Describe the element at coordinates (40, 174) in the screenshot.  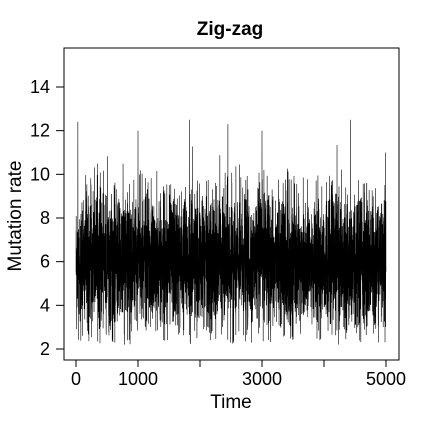
I see `y-tick-label: 10` at that location.